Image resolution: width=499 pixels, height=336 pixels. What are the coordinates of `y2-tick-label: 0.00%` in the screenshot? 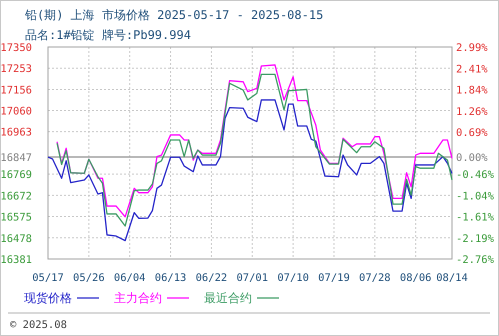 It's located at (472, 158).